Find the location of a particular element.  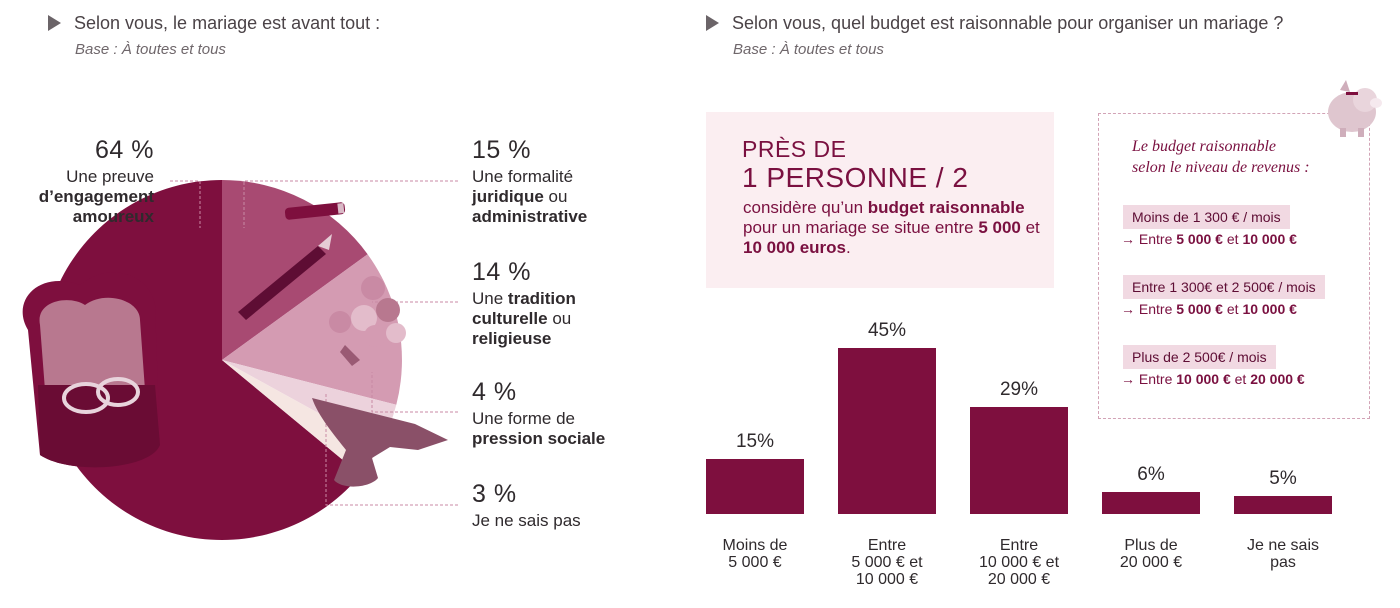

pie-label-text: culturelle is located at coordinates (510, 318).